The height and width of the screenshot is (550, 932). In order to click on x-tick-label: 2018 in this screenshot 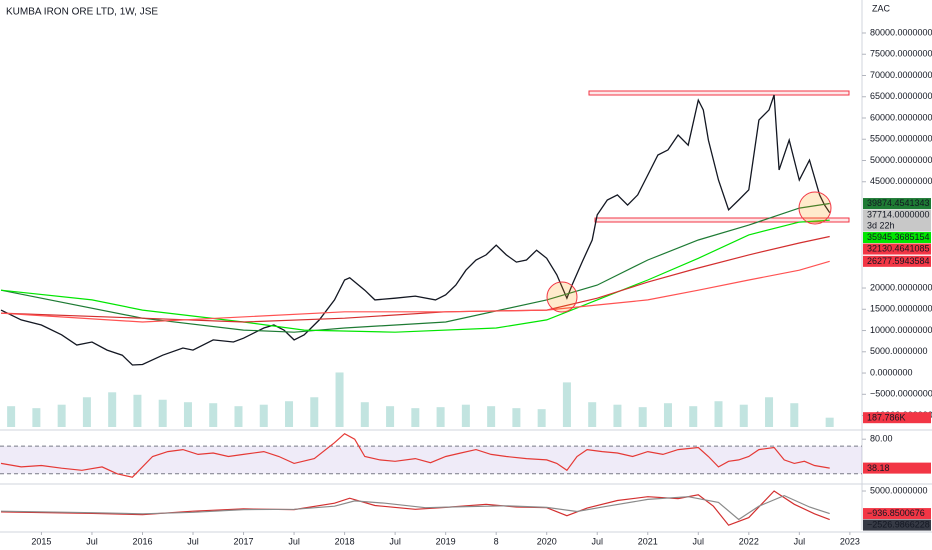, I will do `click(345, 541)`.